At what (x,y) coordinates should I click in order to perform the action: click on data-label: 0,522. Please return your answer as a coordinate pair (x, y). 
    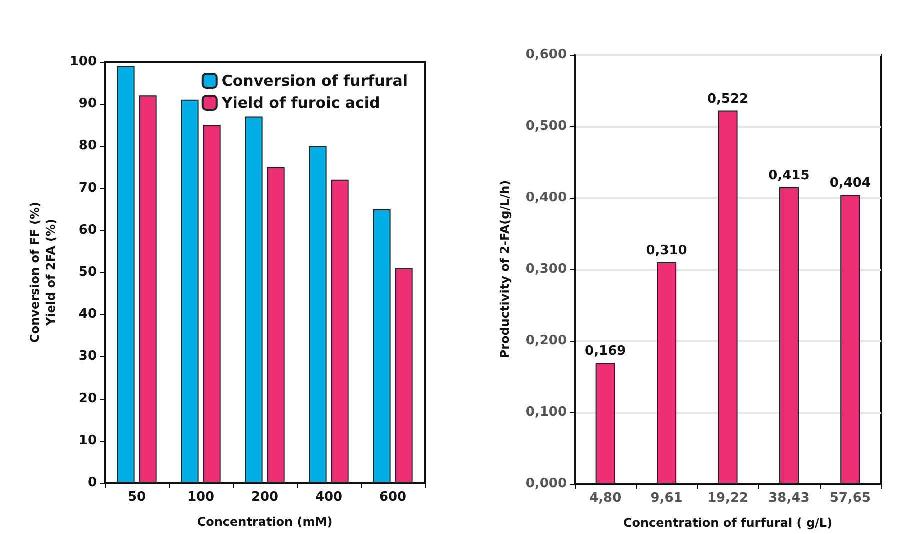
    Looking at the image, I should click on (728, 99).